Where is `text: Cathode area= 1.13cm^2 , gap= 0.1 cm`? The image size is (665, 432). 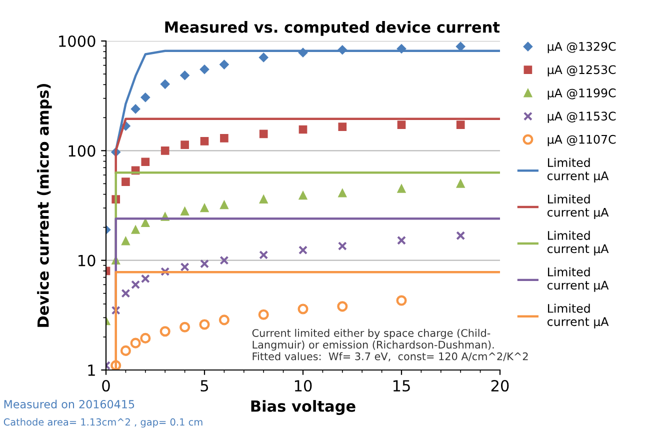
text: Cathode area= 1.13cm^2 , gap= 0.1 cm is located at coordinates (103, 423).